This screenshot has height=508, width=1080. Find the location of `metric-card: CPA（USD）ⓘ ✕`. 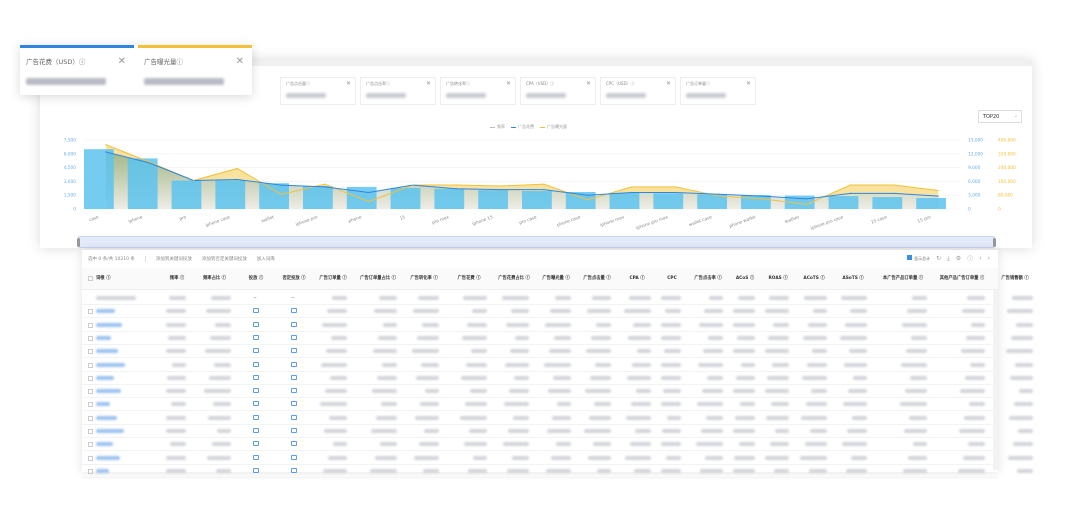

metric-card: CPA（USD）ⓘ ✕ is located at coordinates (558, 91).